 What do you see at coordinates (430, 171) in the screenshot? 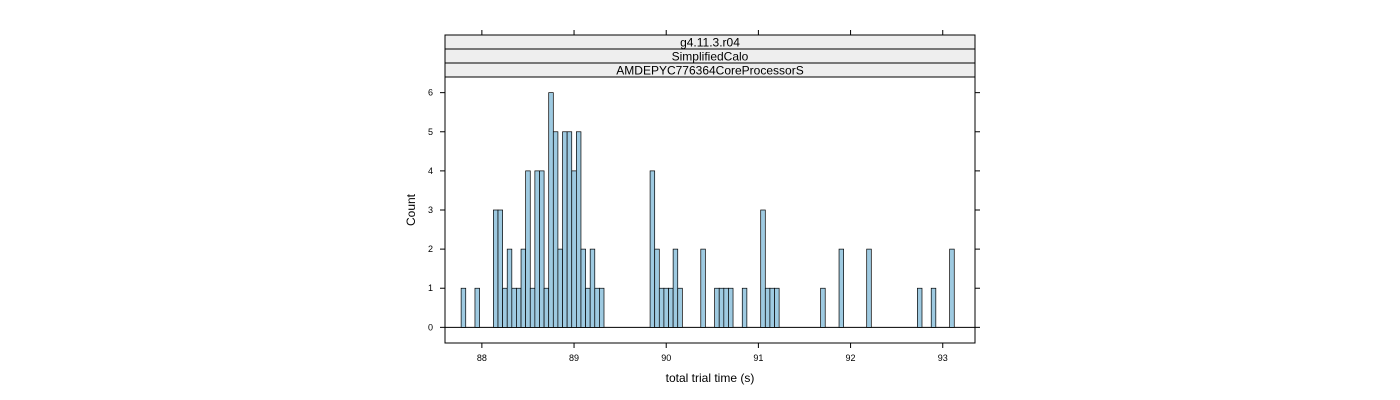
I see `y-tick-label: 4` at bounding box center [430, 171].